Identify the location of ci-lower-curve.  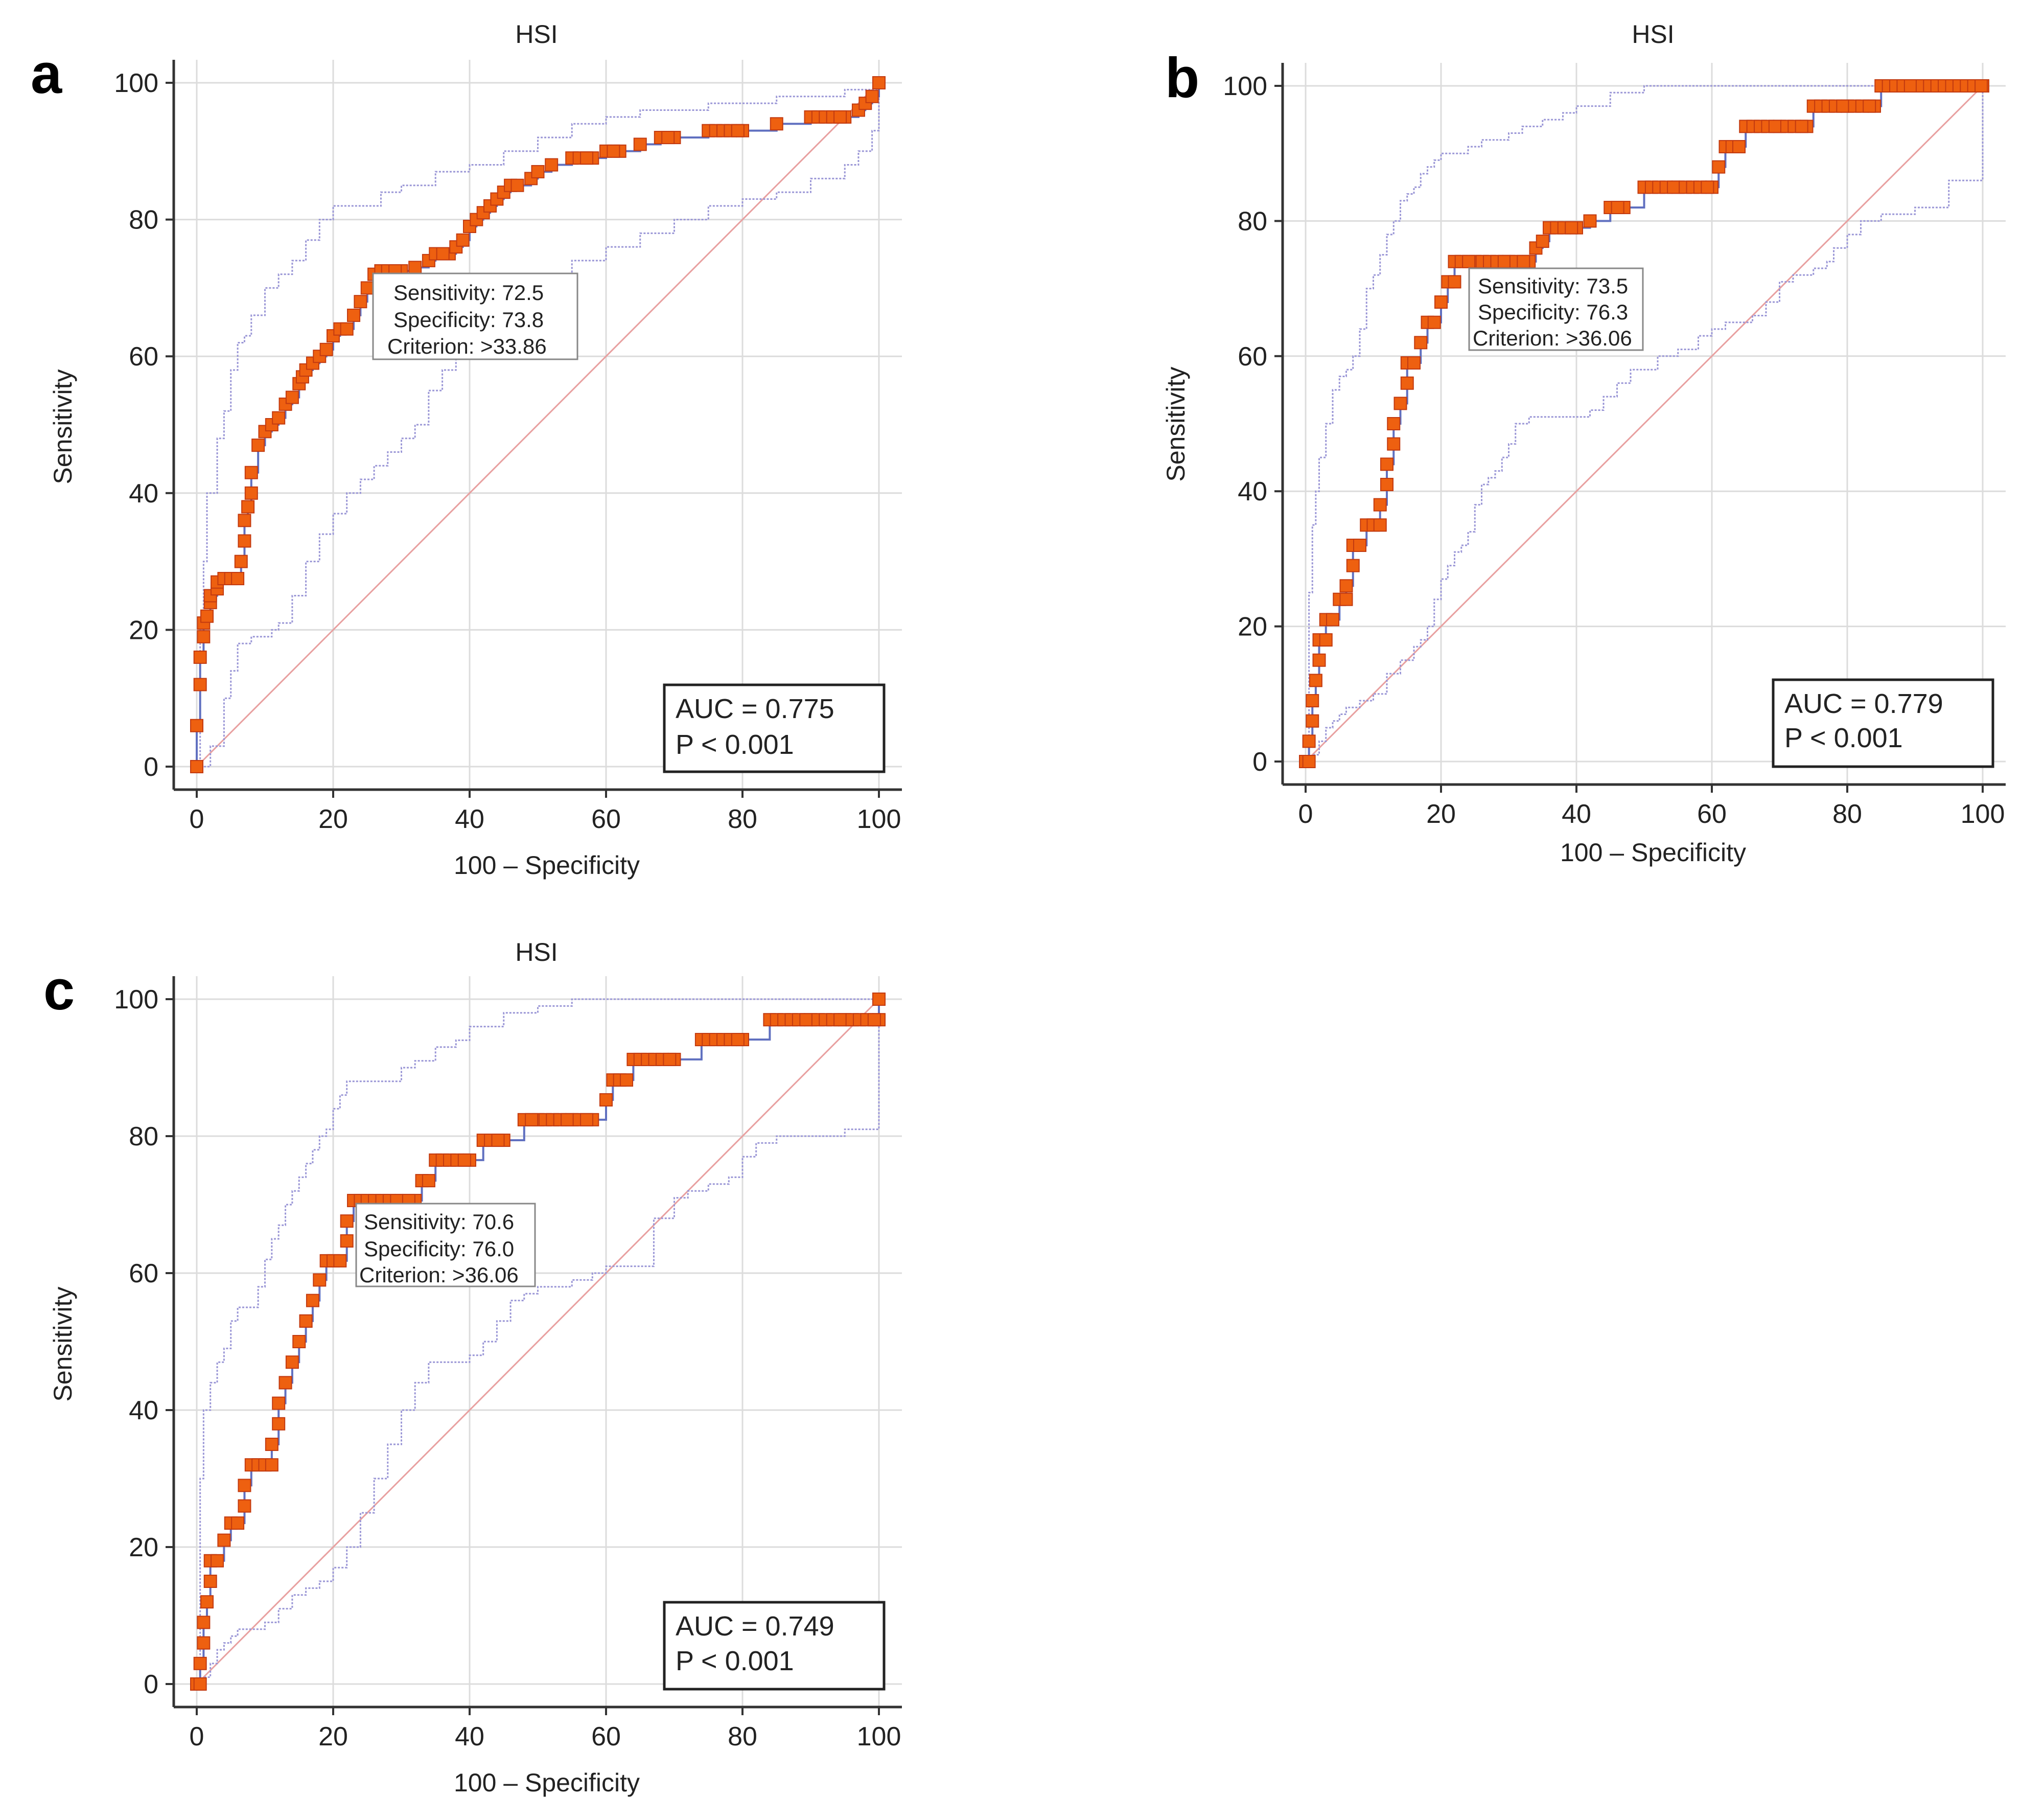
(538, 1342).